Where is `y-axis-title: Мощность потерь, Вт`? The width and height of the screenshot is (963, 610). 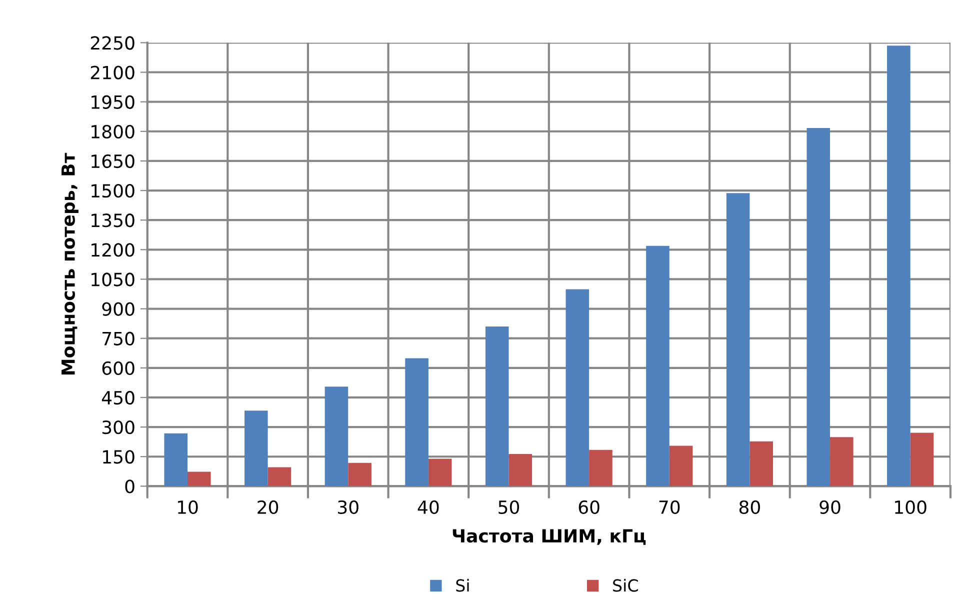 y-axis-title: Мощность потерь, Вт is located at coordinates (70, 263).